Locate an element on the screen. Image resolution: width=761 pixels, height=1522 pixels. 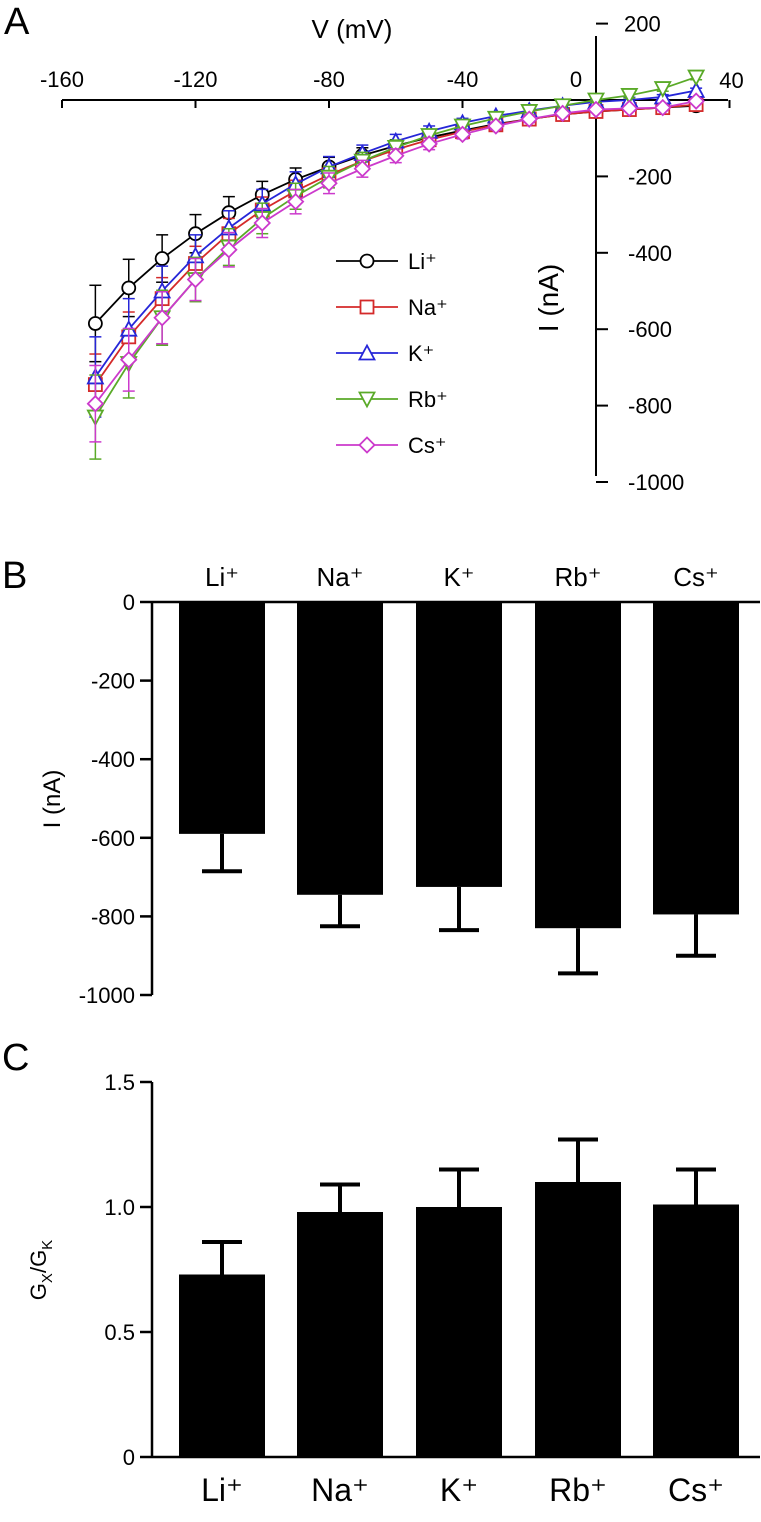
panel-c-label: C is located at coordinates (15, 1058).